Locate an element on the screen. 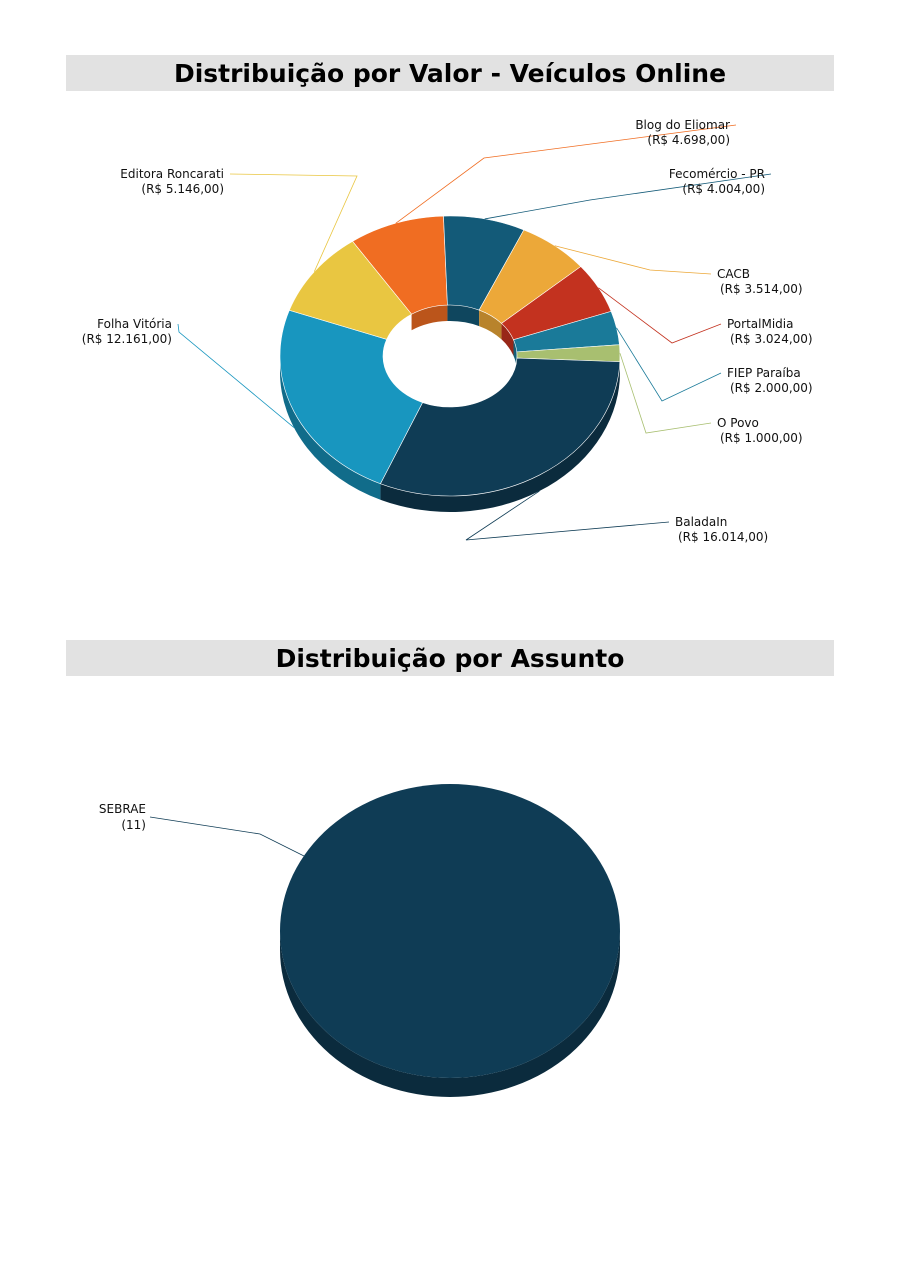  slice-folha-vitoria is located at coordinates (351, 397).